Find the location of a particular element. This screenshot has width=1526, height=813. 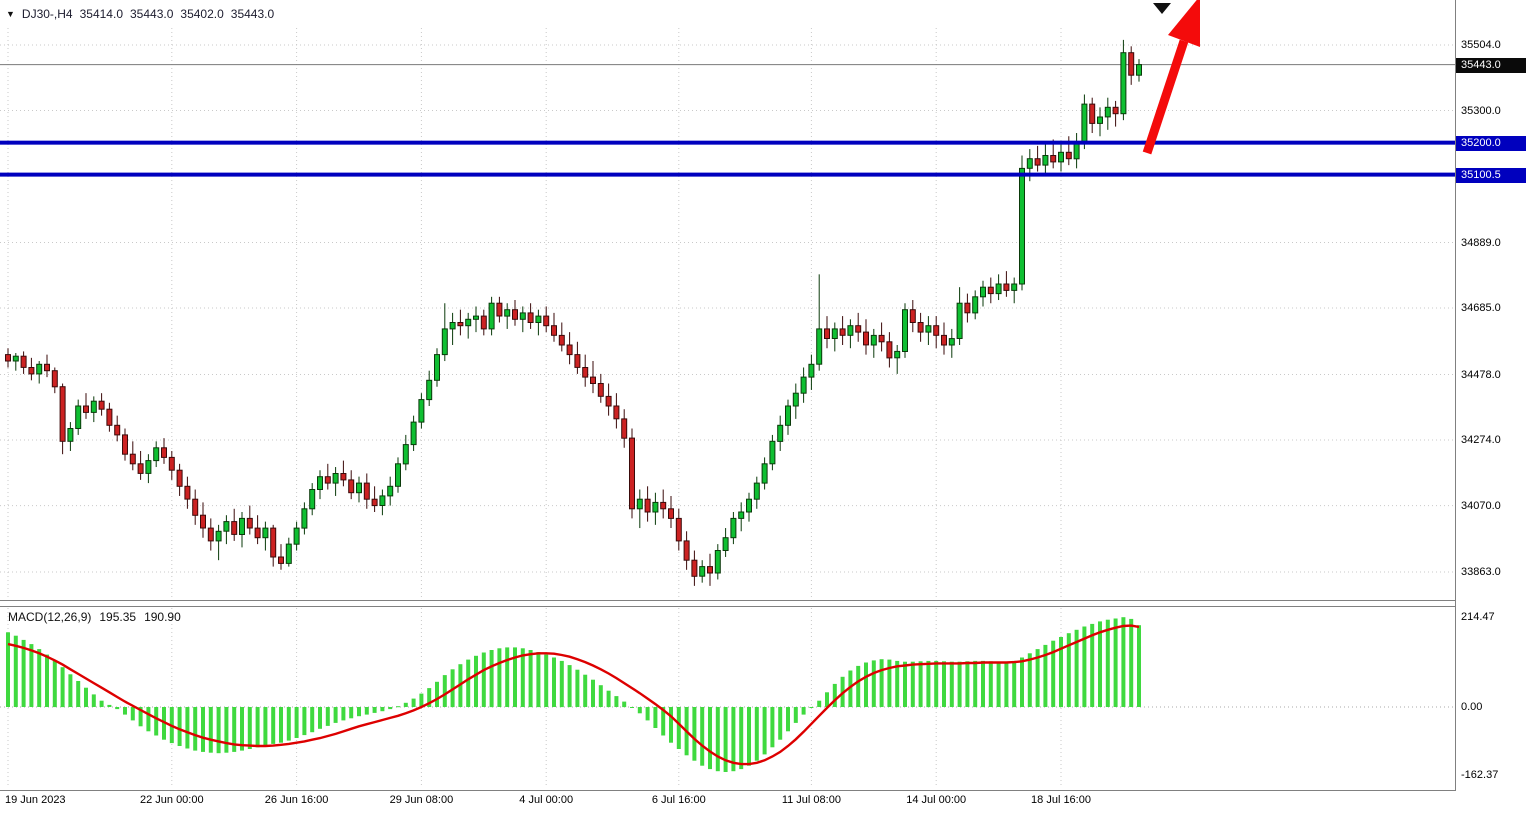

price-axis-label: 33863.0 is located at coordinates (1481, 572).